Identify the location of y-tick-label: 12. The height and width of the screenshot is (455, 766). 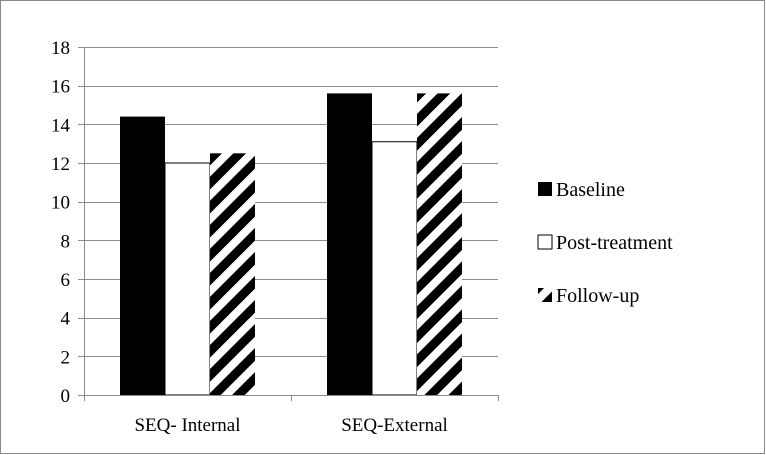
(60, 164).